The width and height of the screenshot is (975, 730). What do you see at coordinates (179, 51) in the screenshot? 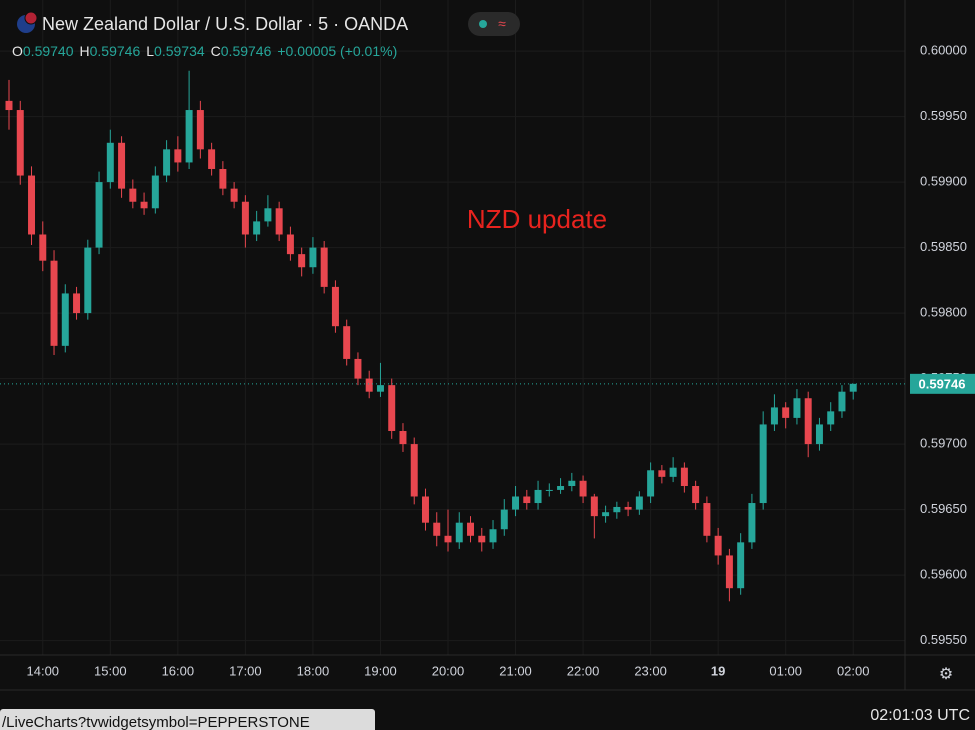
I see `ohlc-value: 0.59734` at bounding box center [179, 51].